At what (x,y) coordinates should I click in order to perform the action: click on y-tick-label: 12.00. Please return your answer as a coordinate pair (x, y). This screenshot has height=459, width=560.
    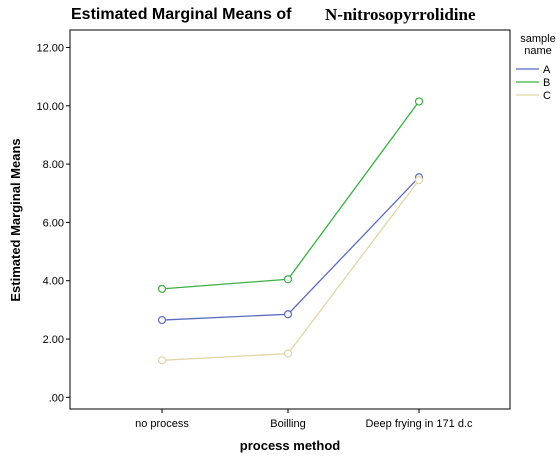
    Looking at the image, I should click on (50, 48).